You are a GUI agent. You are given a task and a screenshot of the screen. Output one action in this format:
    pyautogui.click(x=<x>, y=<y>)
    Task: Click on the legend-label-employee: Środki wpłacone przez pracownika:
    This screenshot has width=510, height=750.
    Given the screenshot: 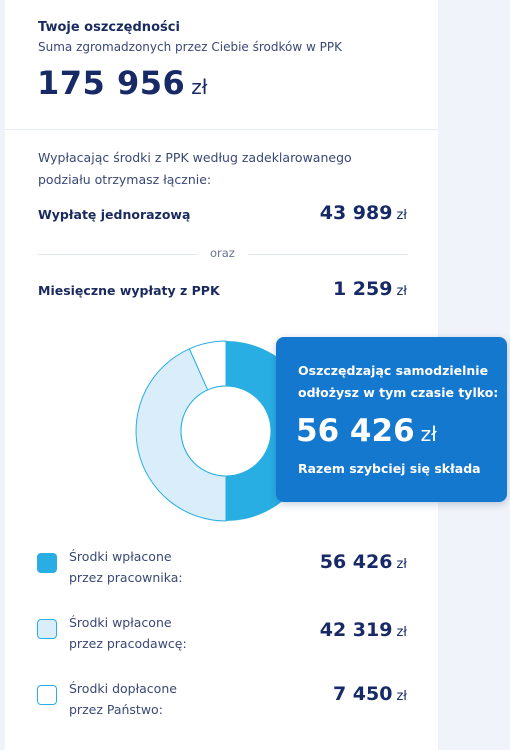 What is the action you would take?
    pyautogui.click(x=126, y=567)
    